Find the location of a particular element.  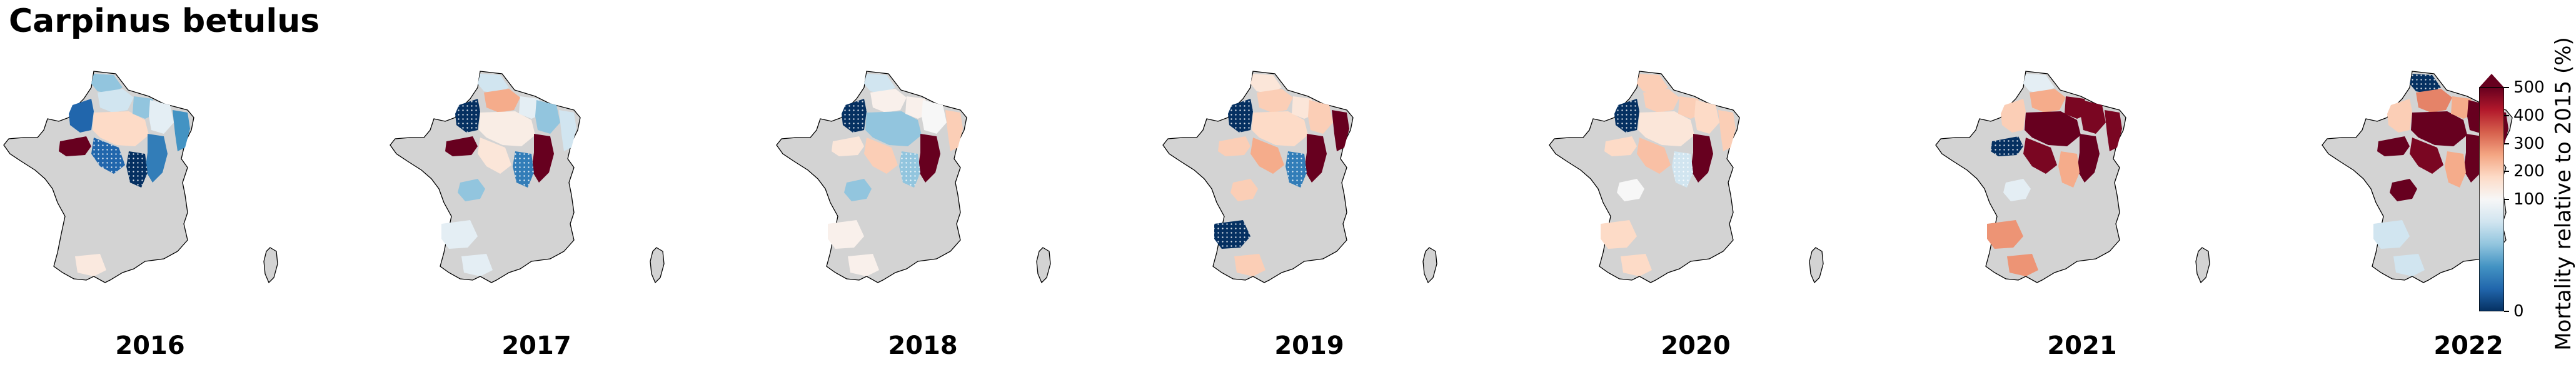

map-panel-2022 is located at coordinates (2447, 185).